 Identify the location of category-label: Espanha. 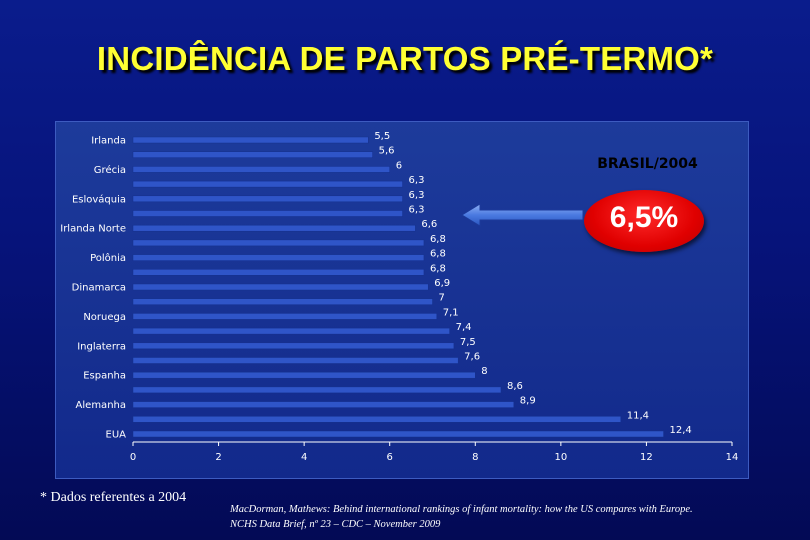
(104, 376).